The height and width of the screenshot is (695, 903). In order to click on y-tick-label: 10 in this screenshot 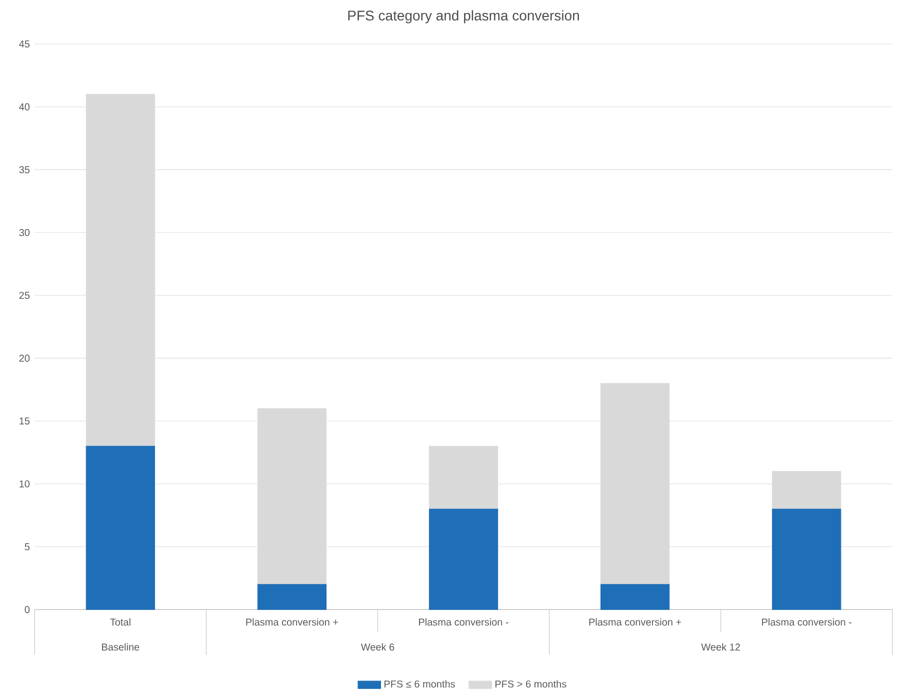, I will do `click(25, 484)`.